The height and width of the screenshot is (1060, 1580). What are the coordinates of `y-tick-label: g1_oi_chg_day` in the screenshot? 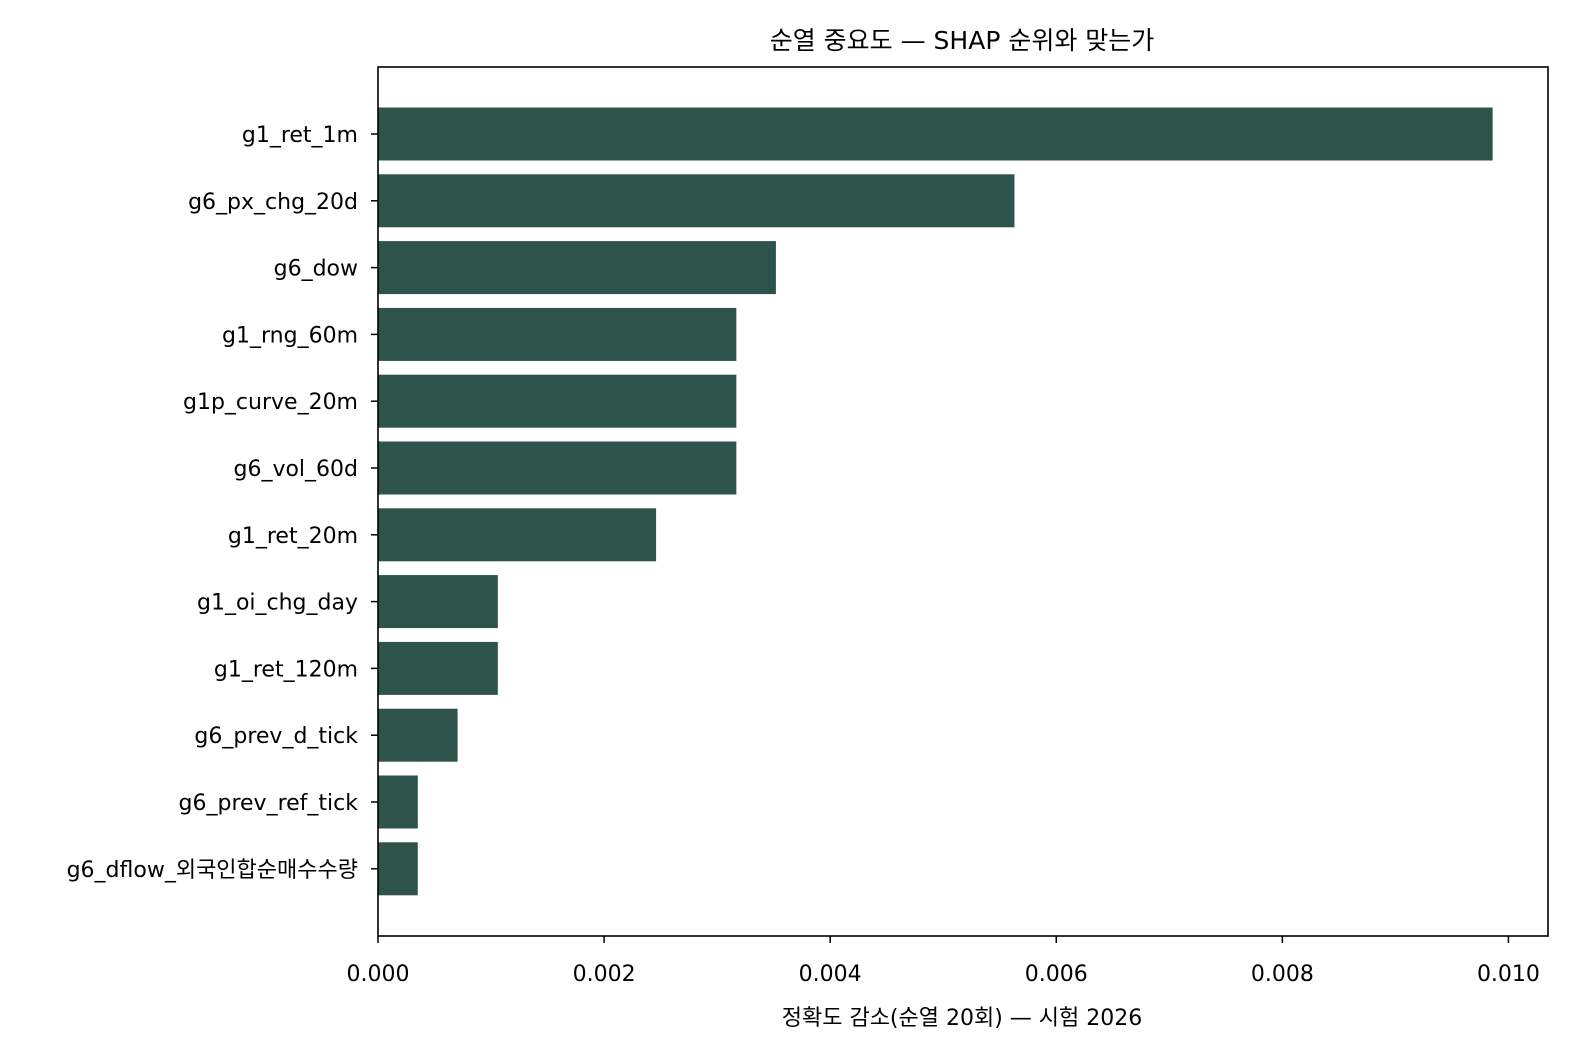 It's located at (277, 603).